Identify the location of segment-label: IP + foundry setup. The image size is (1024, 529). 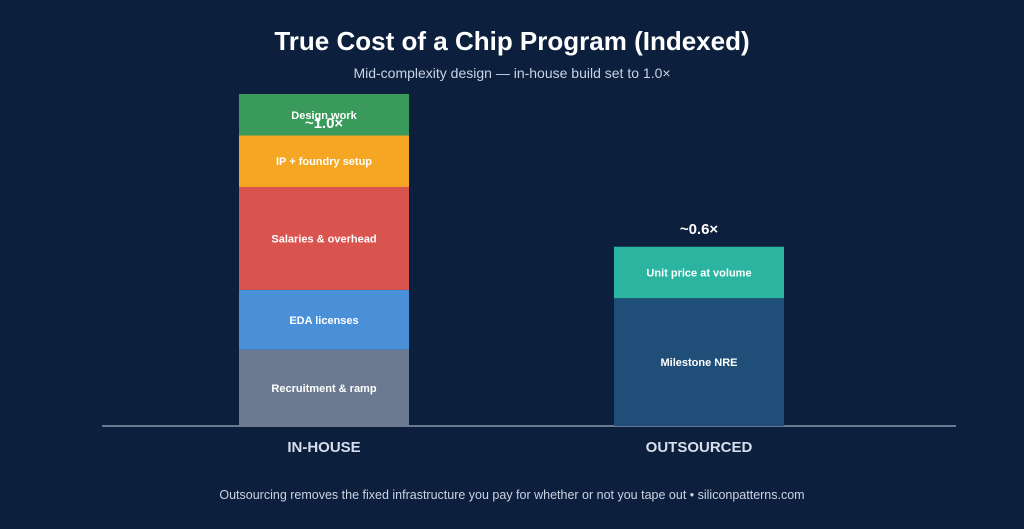
(324, 162).